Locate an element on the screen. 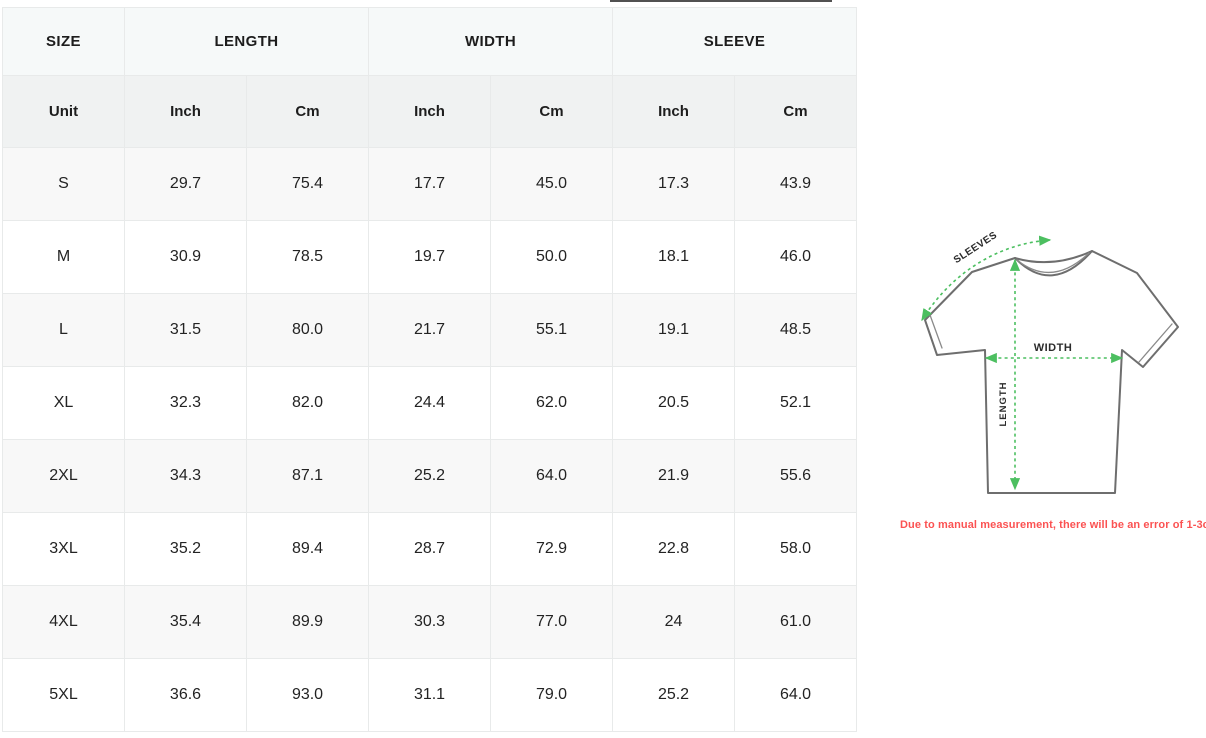  sleeve-cm-cell: 48.5 is located at coordinates (796, 330).